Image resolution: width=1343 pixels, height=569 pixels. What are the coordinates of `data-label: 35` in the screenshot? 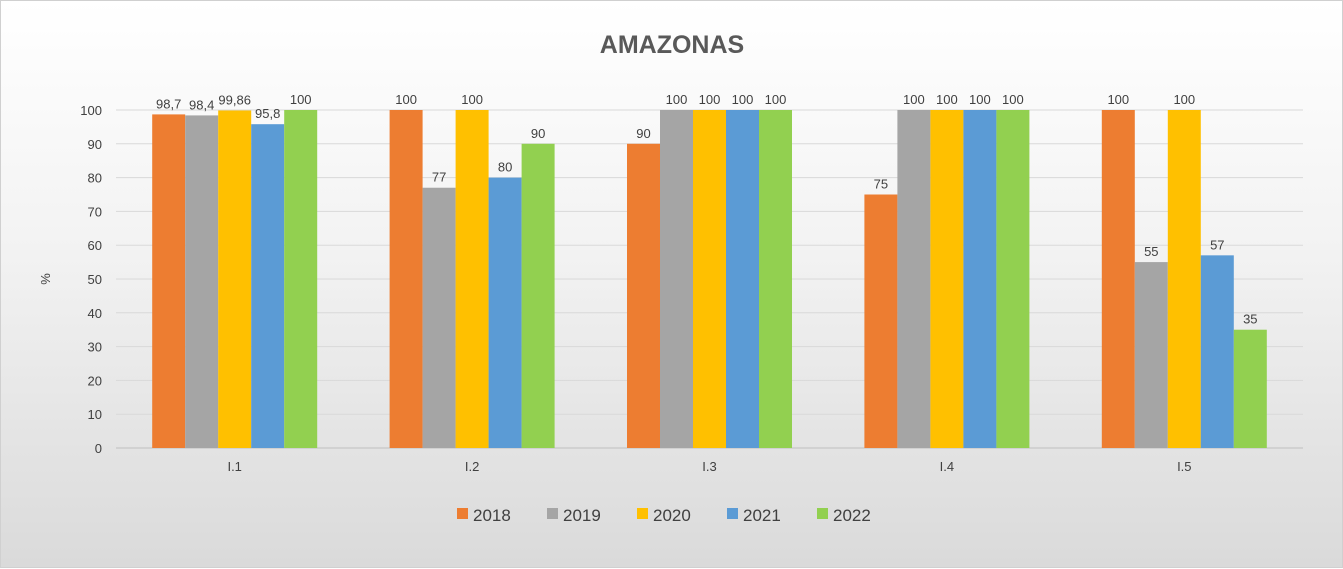 It's located at (1250, 319).